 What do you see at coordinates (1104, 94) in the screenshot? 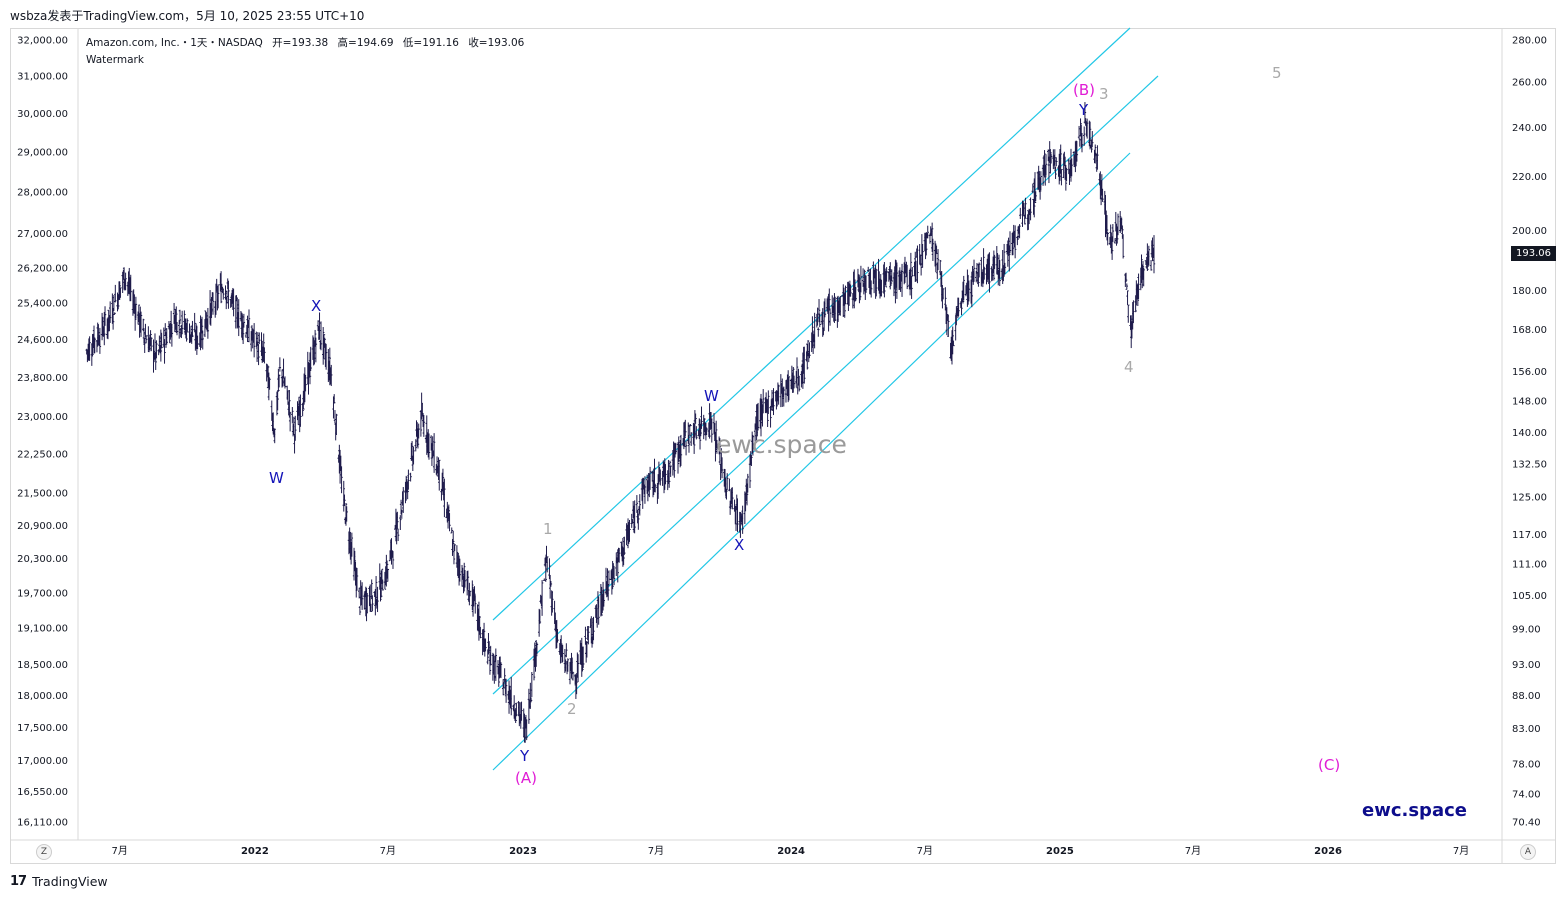
I see `wave-label: 3` at bounding box center [1104, 94].